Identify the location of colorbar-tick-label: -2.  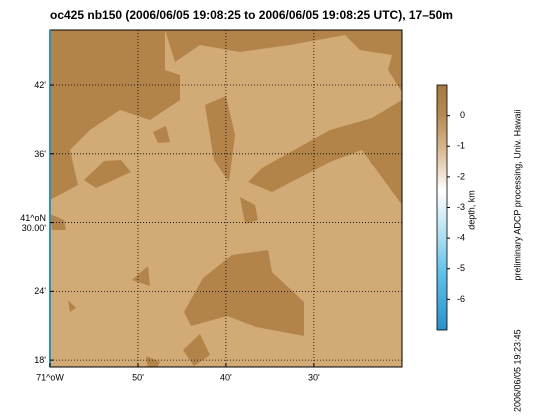
(461, 176).